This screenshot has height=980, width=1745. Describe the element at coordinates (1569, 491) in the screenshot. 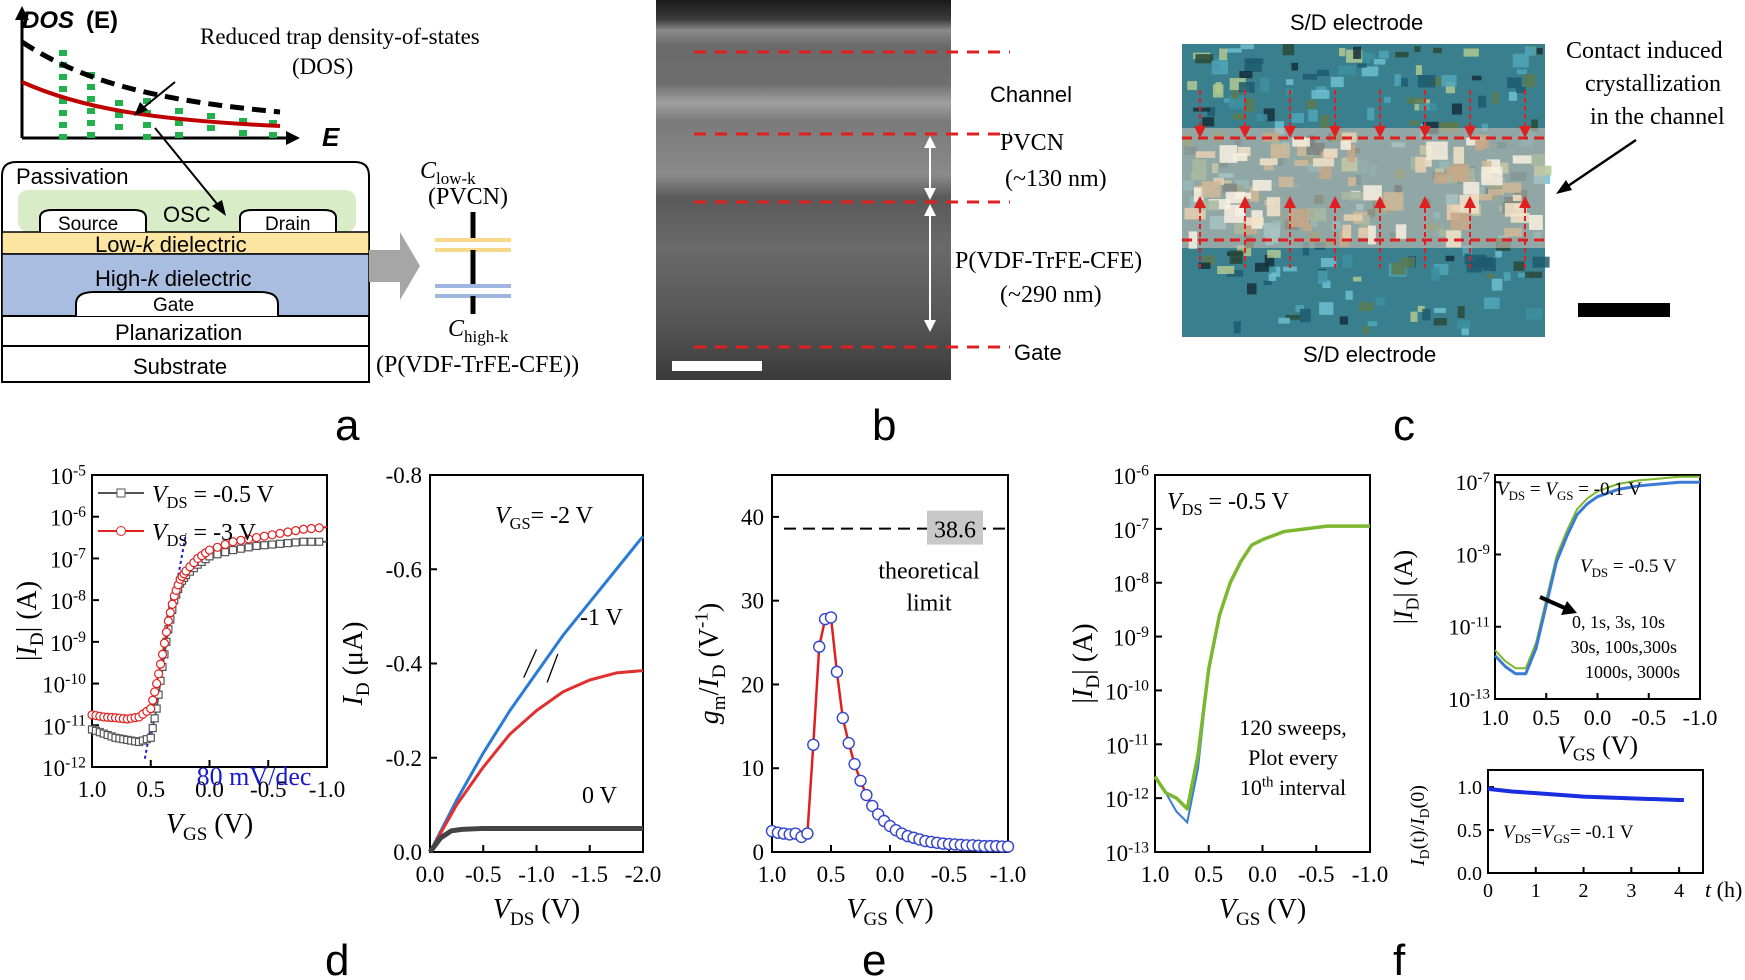

I see `legend-bias: VDS = VGS = -0.1 V` at that location.